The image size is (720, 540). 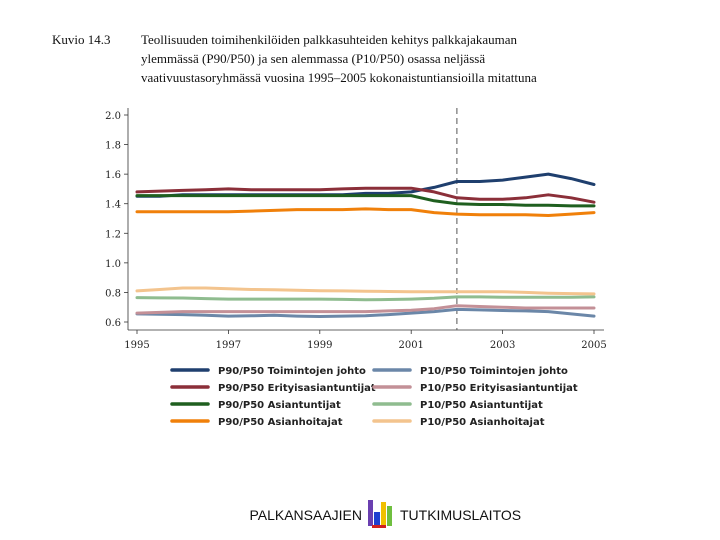 What do you see at coordinates (113, 234) in the screenshot?
I see `y-tick-label: 1.2` at bounding box center [113, 234].